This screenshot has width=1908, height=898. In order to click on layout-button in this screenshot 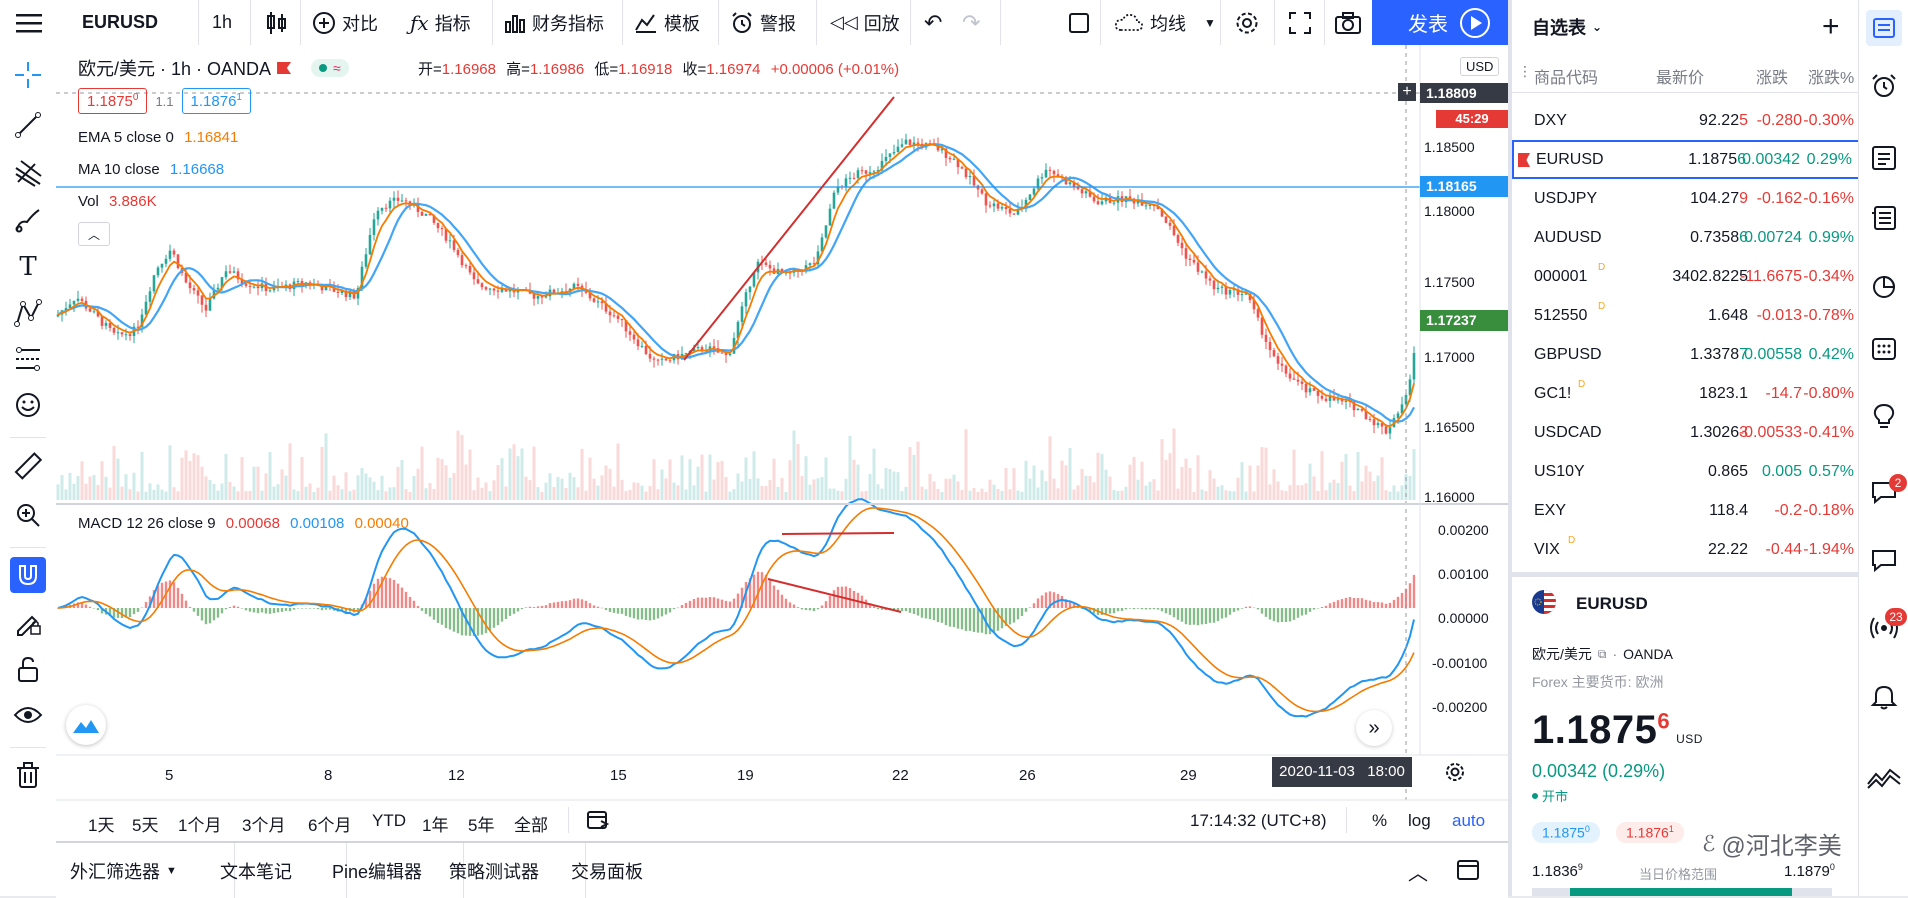, I will do `click(1079, 22)`.